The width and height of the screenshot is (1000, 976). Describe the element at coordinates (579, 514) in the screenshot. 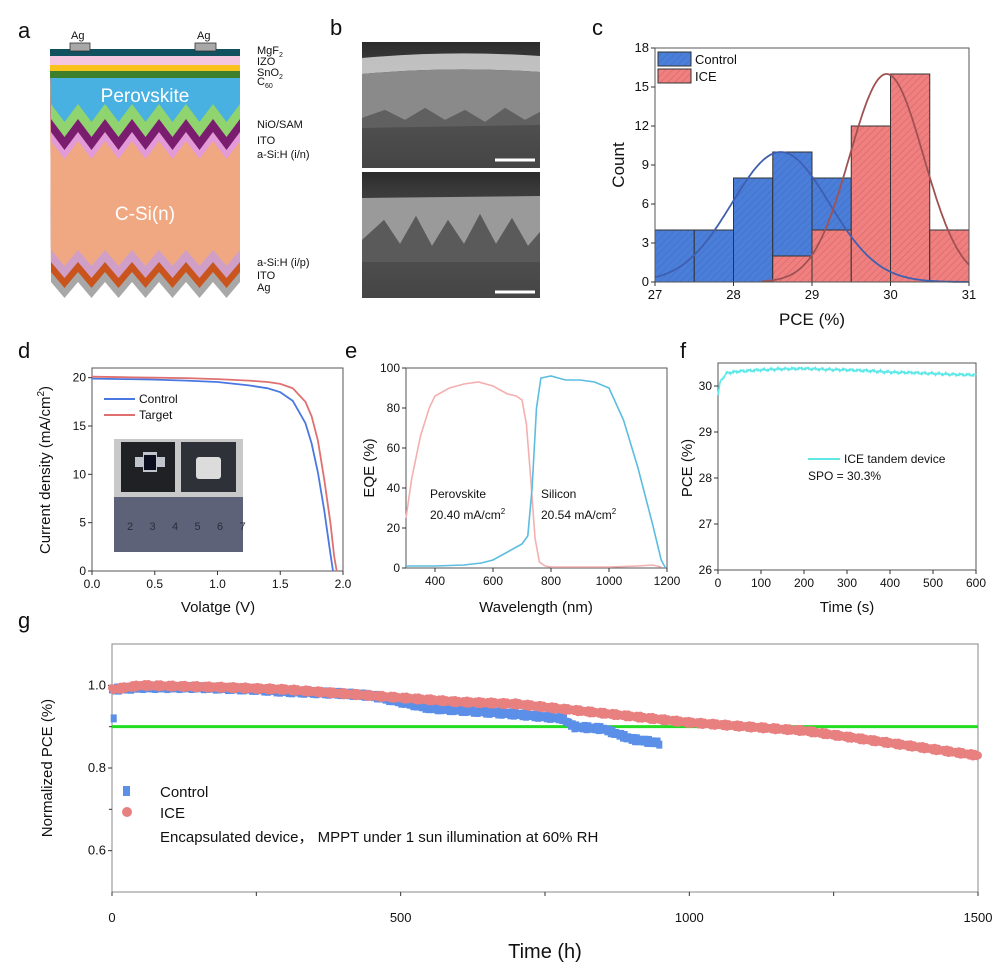

I see `annotation-current: 20.54 mA/cm2` at that location.